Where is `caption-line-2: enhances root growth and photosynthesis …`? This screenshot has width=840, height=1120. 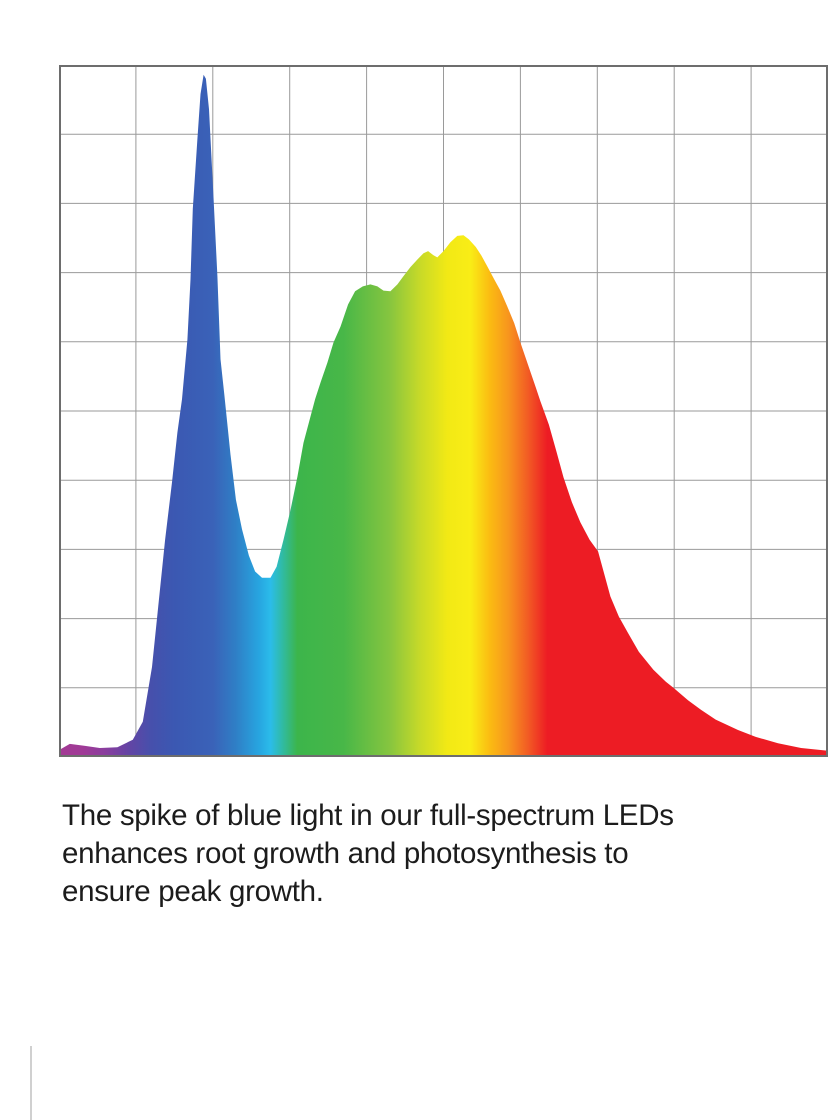 caption-line-2: enhances root growth and photosynthesis … is located at coordinates (345, 853).